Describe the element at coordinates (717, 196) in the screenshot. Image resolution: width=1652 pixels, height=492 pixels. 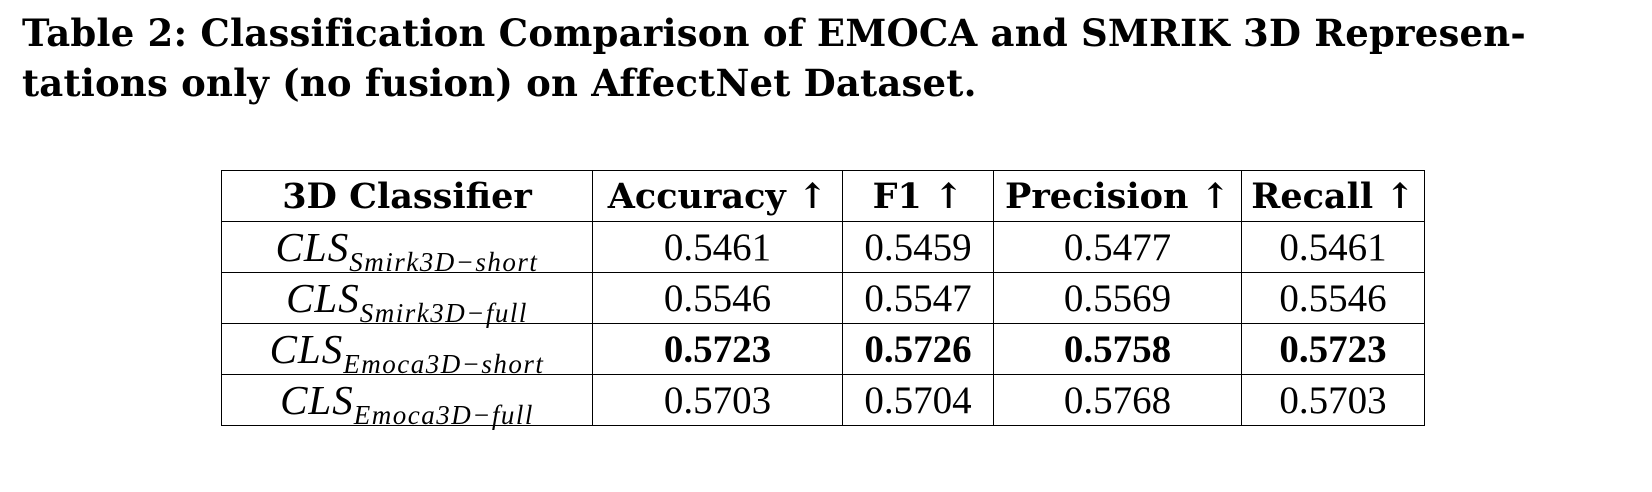
I see `header-accuracy: Accuracy ↑` at that location.